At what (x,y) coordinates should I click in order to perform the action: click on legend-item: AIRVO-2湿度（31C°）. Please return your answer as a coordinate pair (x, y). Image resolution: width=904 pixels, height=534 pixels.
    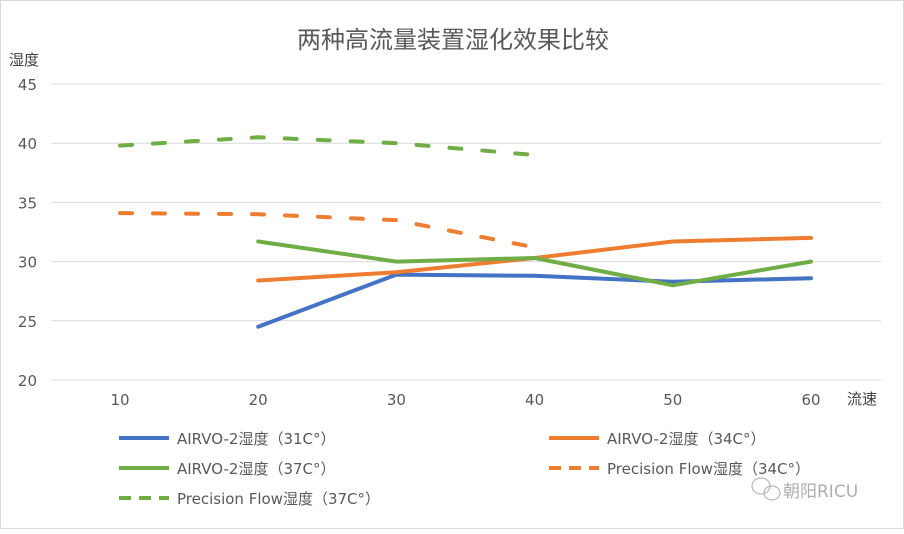
    Looking at the image, I should click on (227, 439).